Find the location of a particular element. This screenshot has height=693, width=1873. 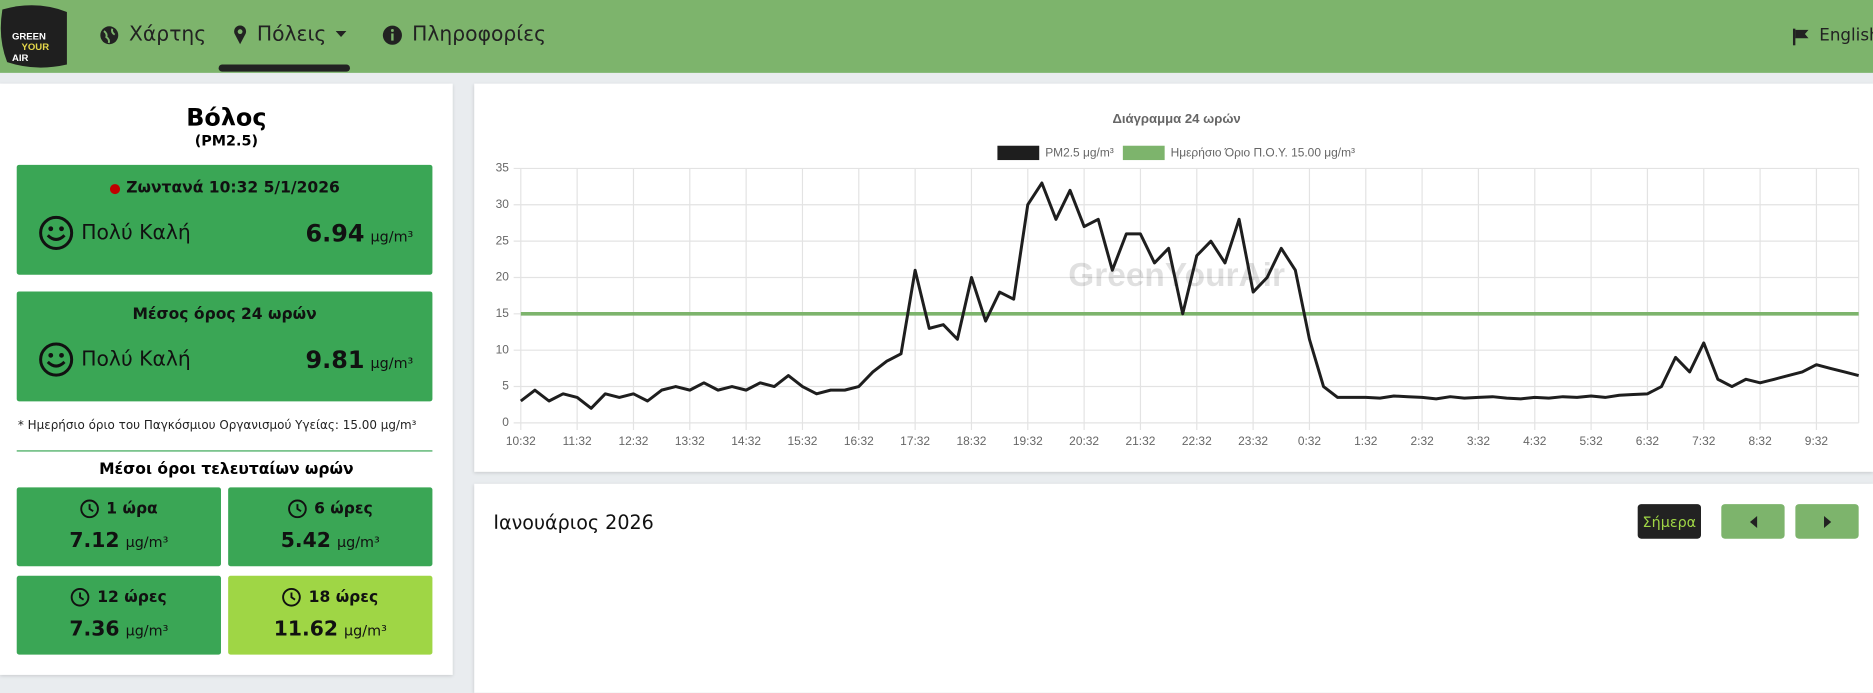

average-value-row: 11.62 μg/m³ is located at coordinates (330, 630).